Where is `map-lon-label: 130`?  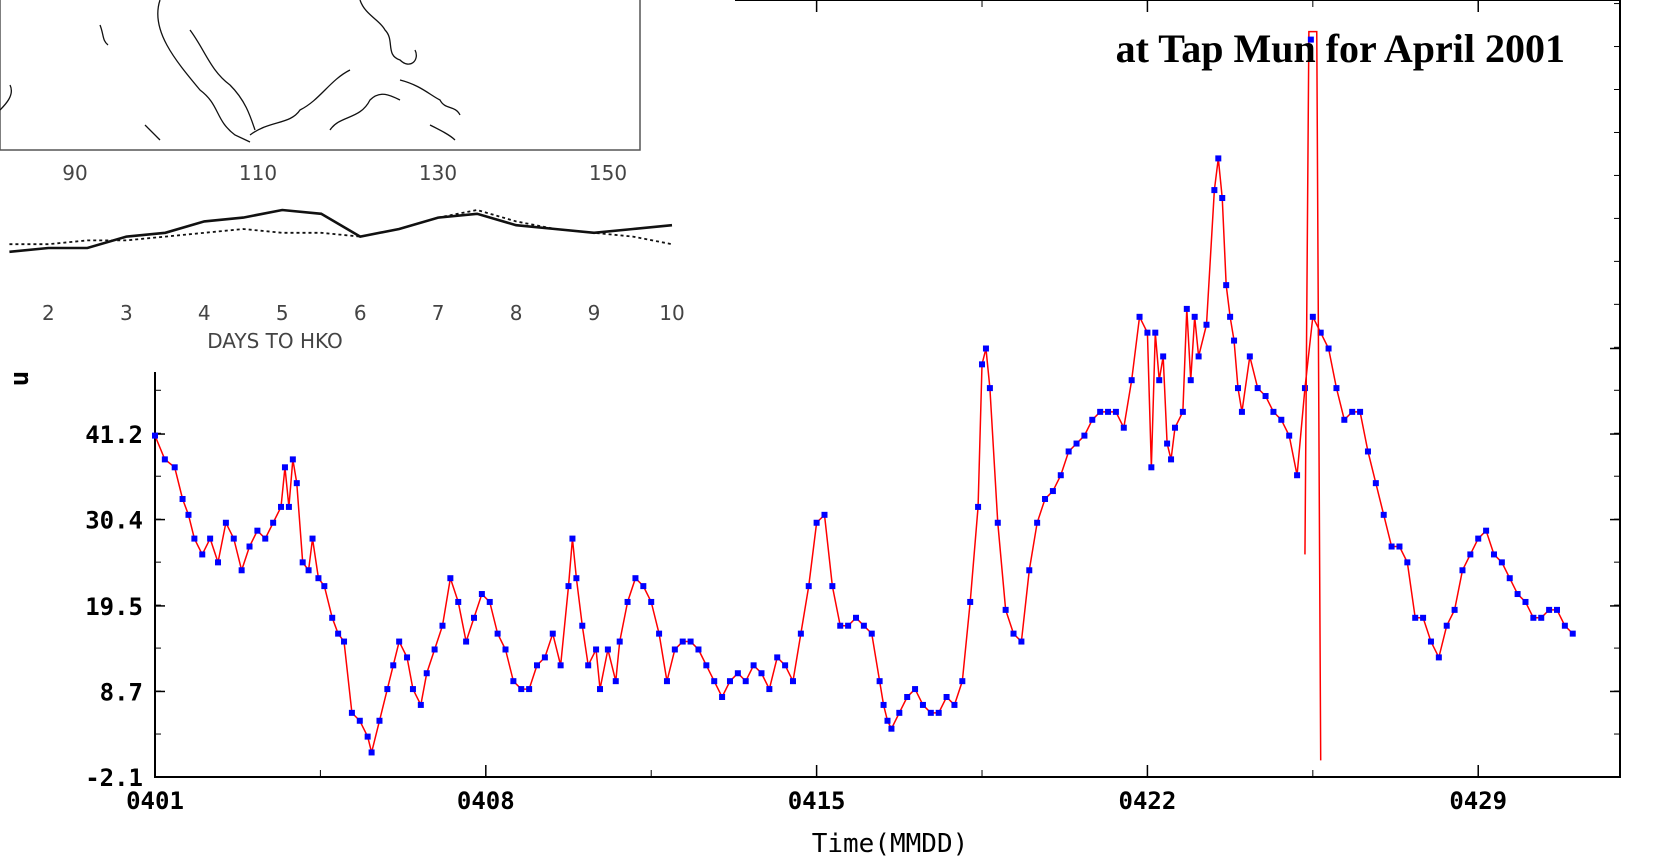
map-lon-label: 130 is located at coordinates (438, 173).